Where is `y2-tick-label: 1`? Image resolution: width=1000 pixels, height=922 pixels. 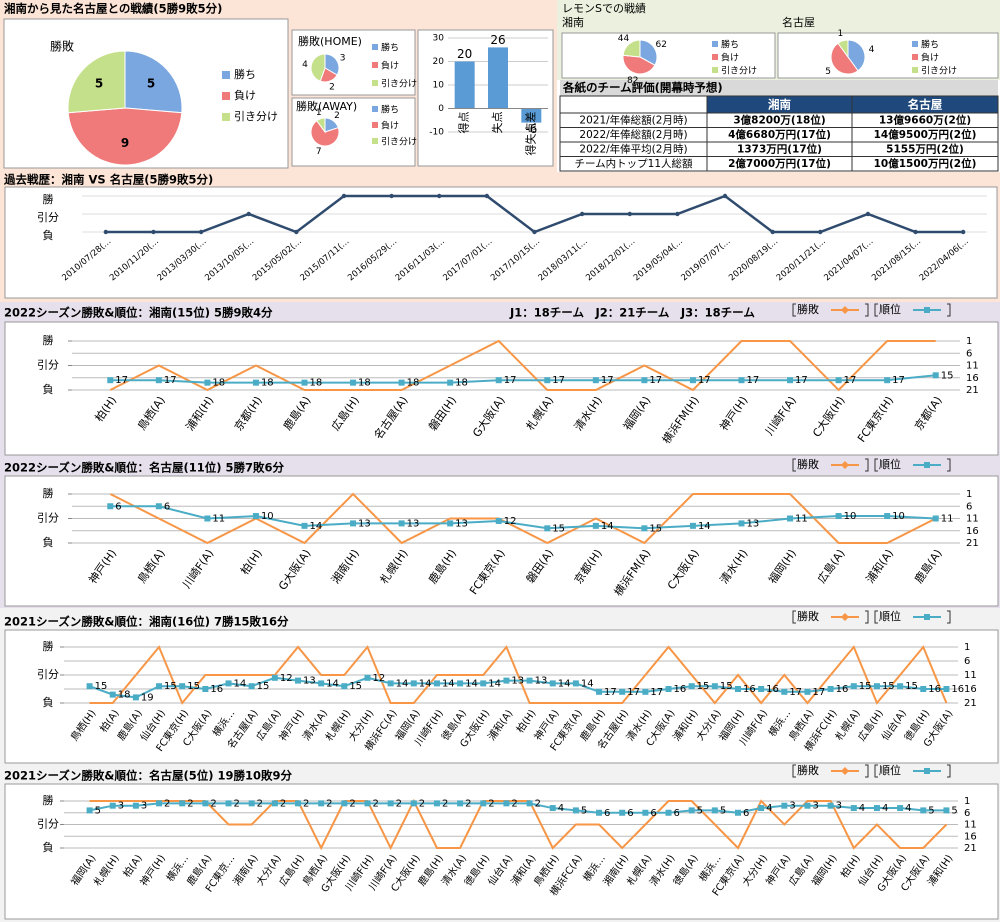
y2-tick-label: 1 is located at coordinates (967, 647).